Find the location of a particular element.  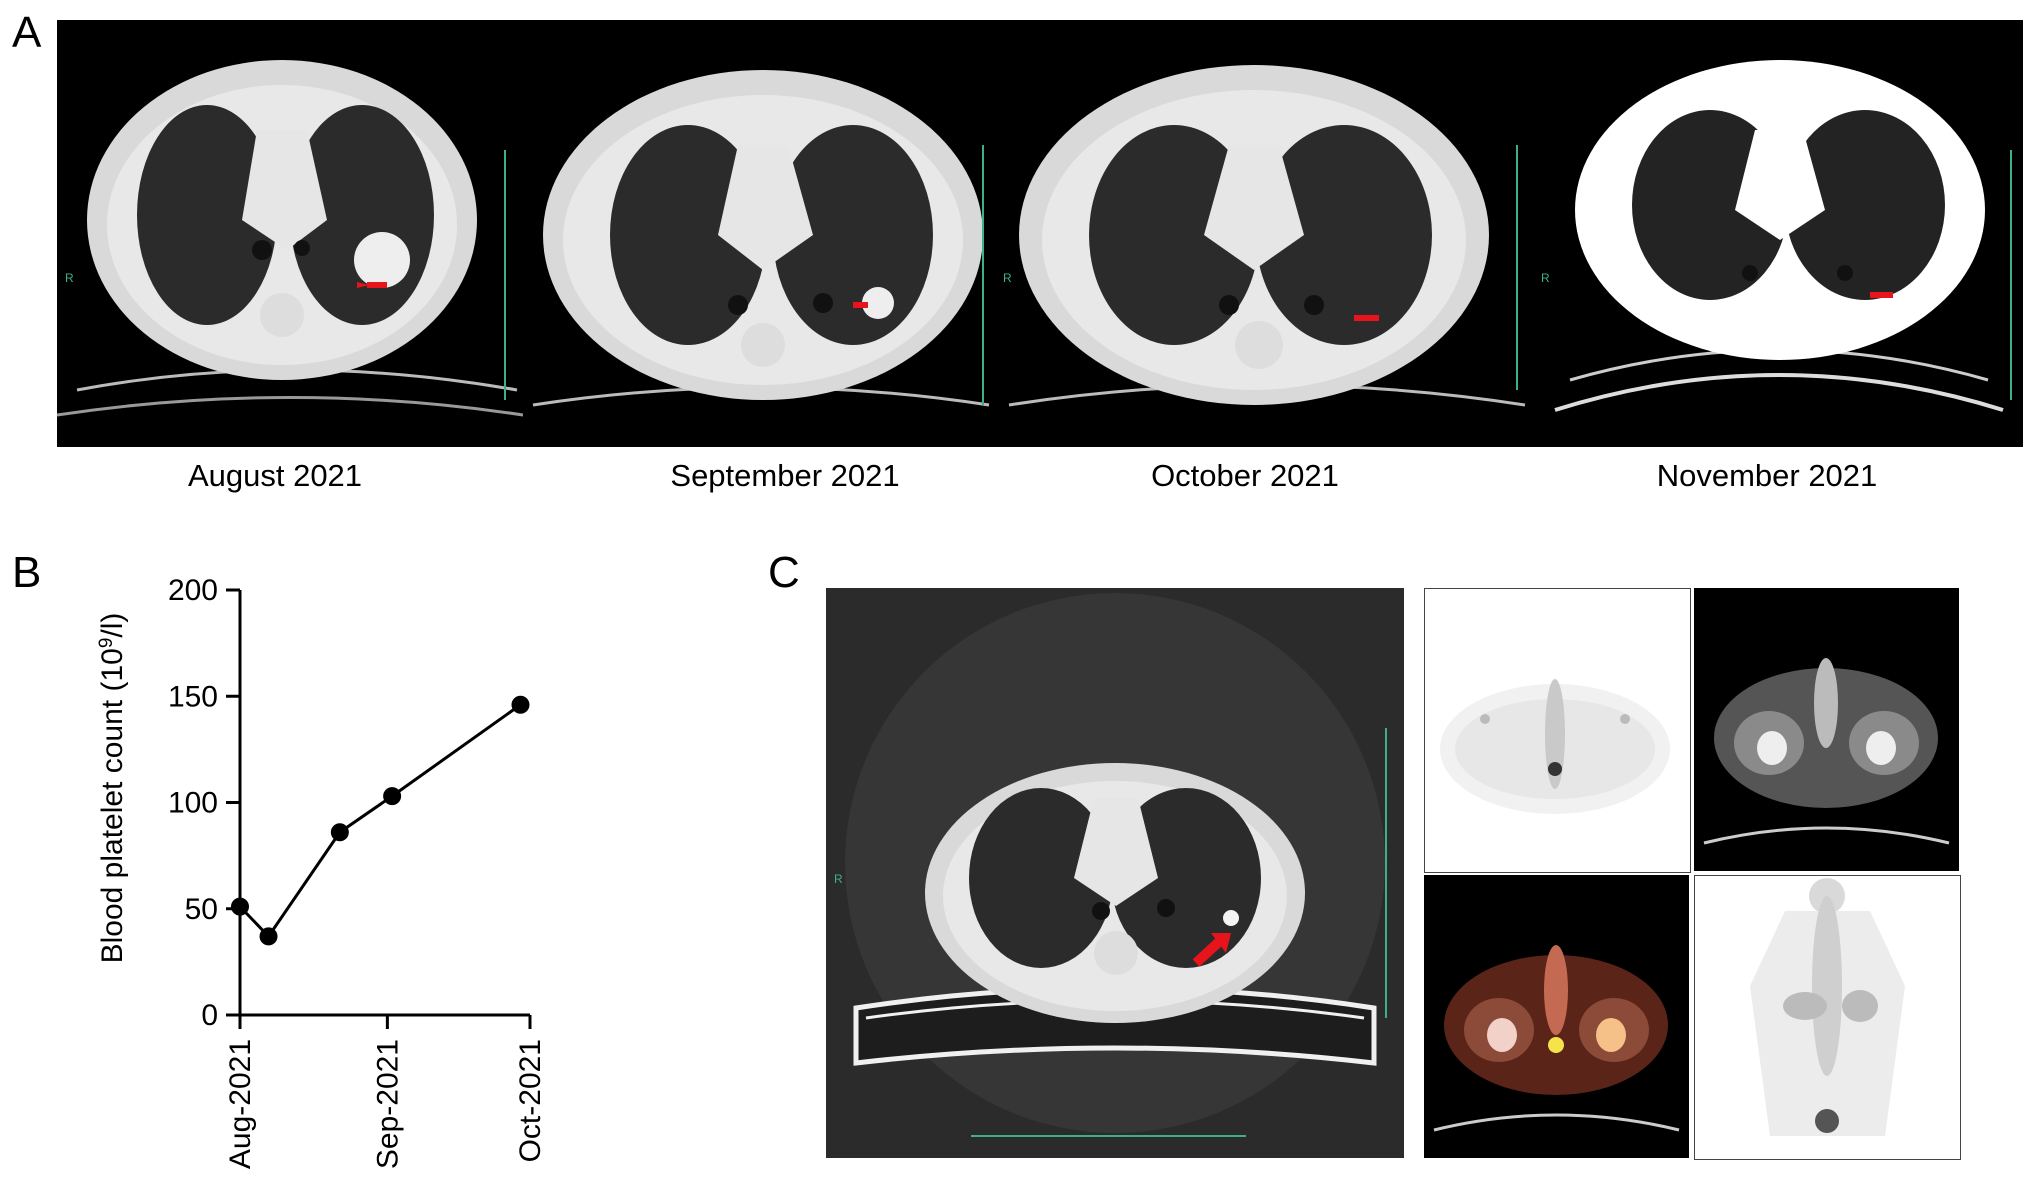

pet-ct-fusion-pelvis is located at coordinates (1556, 1016).